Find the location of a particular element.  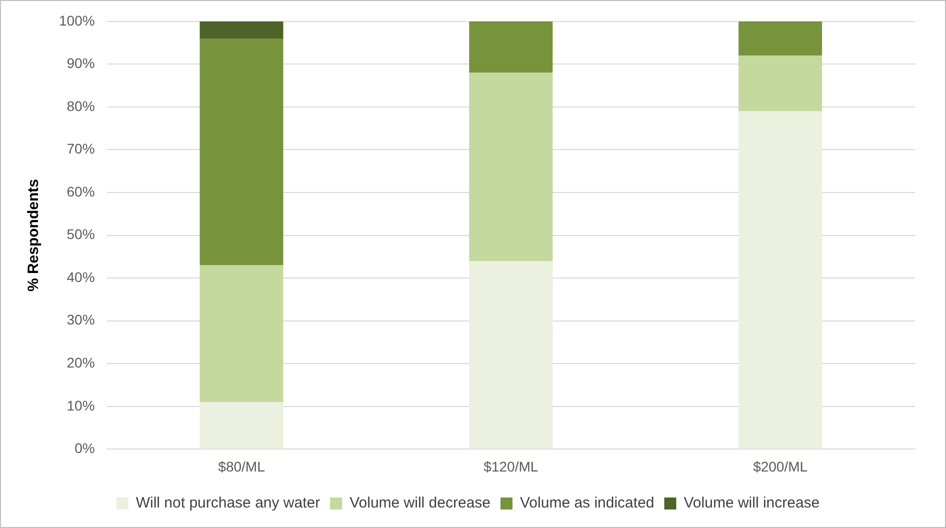

y-tick-label: 30% is located at coordinates (80, 320).